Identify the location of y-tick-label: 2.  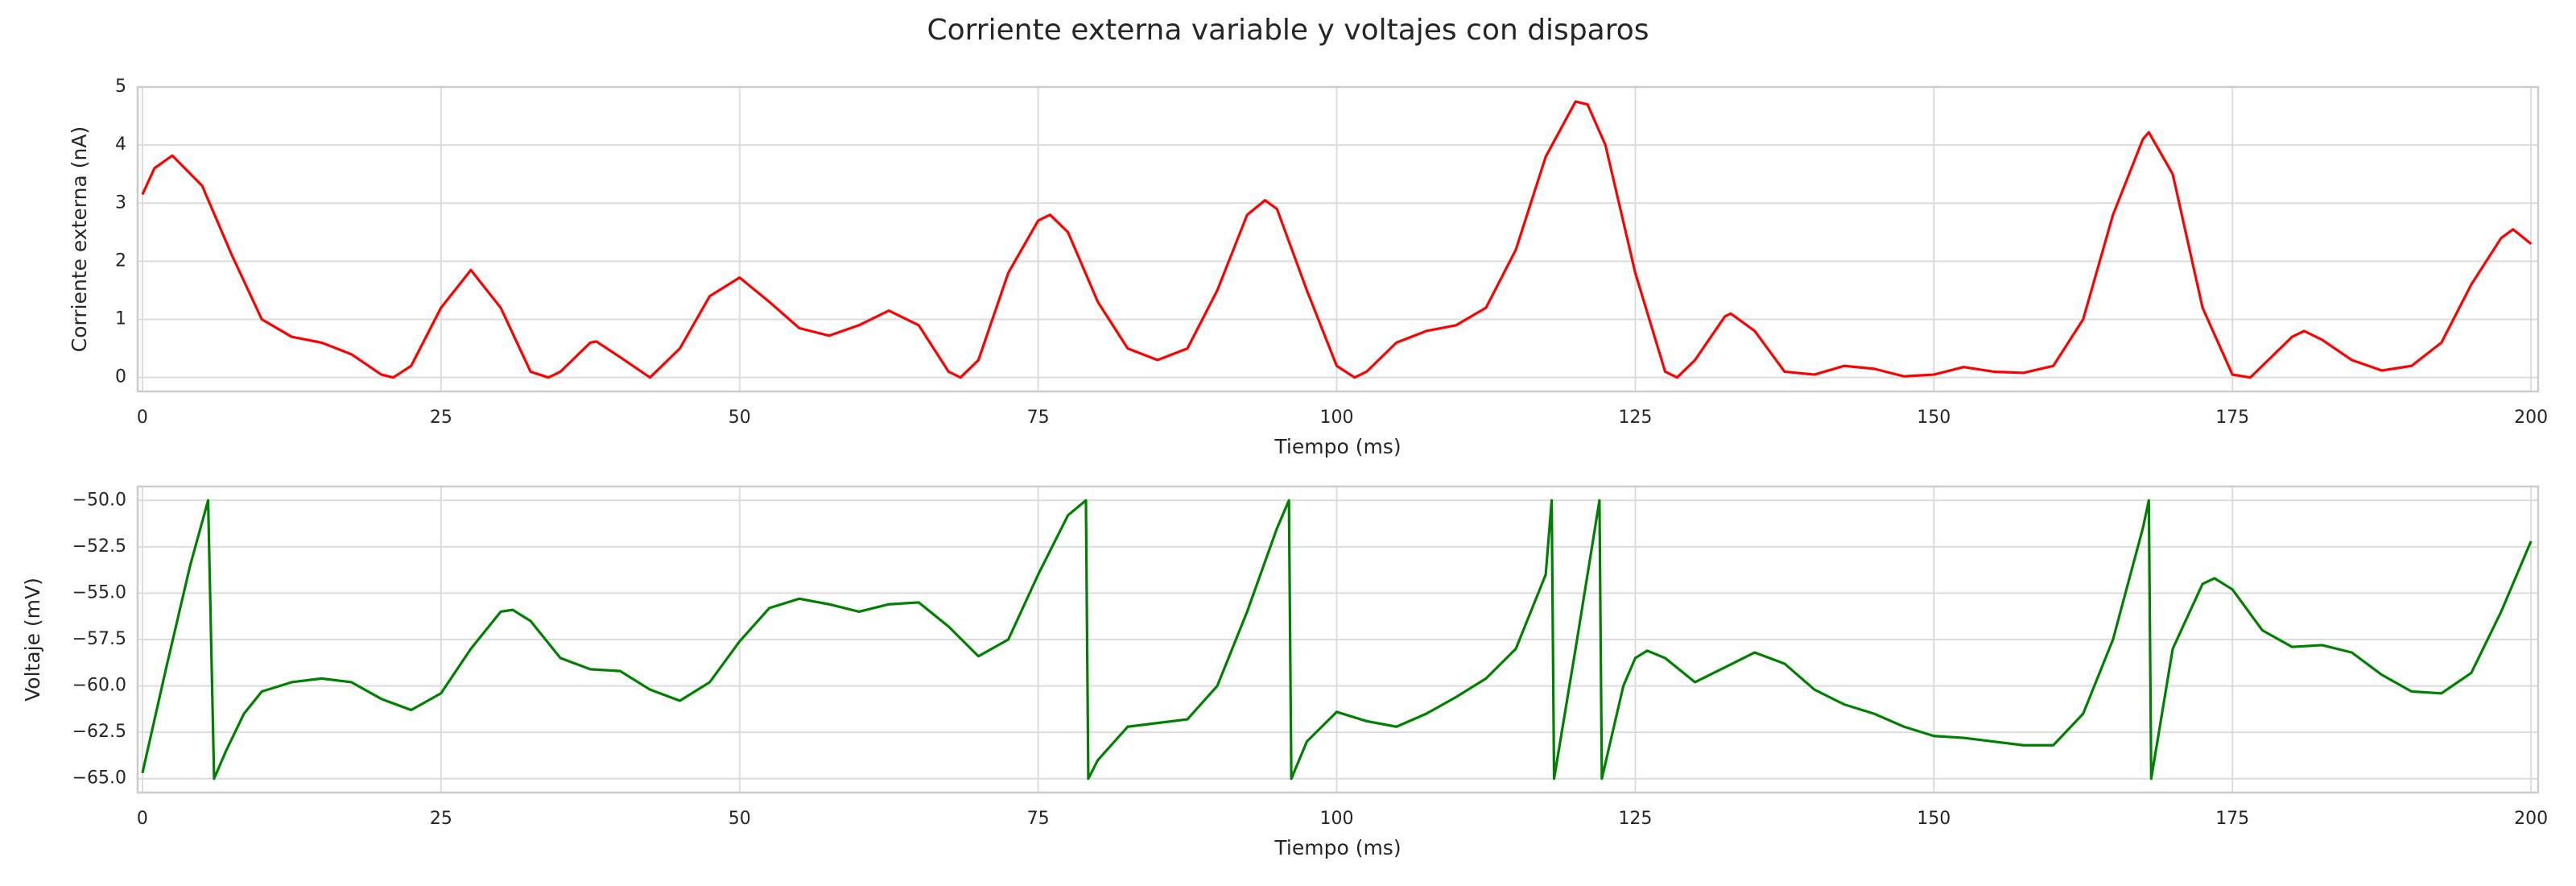
(121, 260).